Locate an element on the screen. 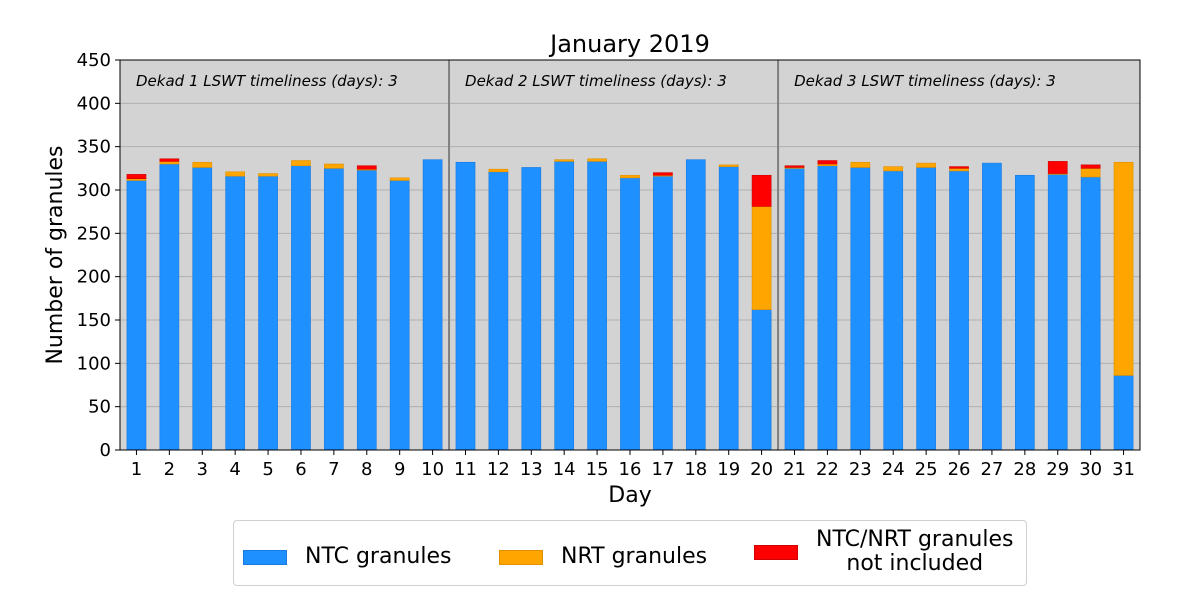 The height and width of the screenshot is (600, 1200). x-axis-label: Day is located at coordinates (629, 495).